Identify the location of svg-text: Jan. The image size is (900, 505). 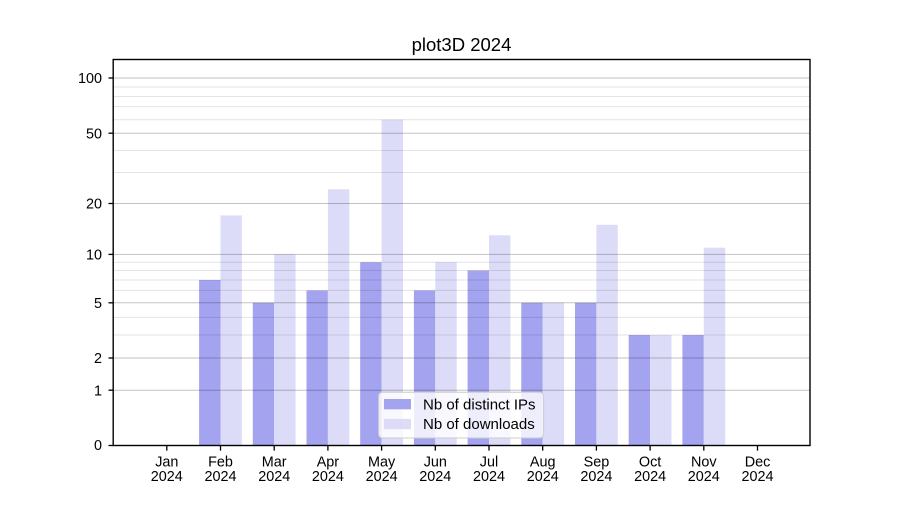
(166, 462).